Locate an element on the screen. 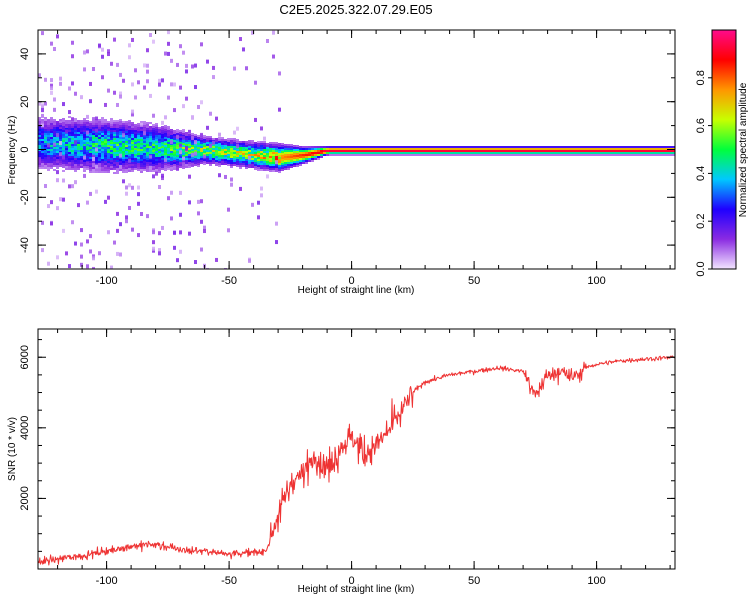  colorbar-tick-label: 0.0 is located at coordinates (701, 268).